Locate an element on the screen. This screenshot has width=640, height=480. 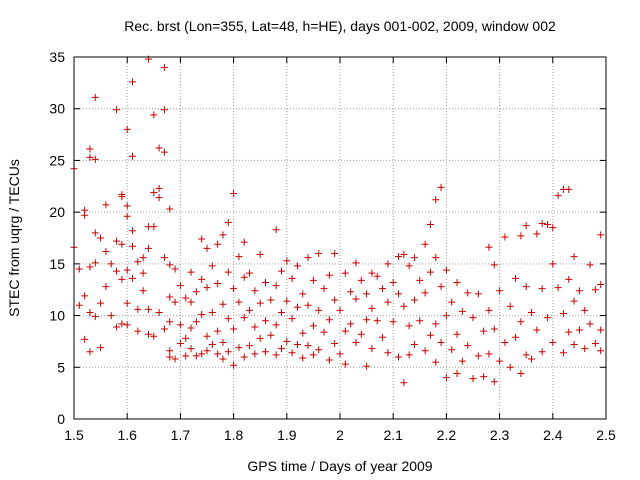
y-tick-label: 5 is located at coordinates (61, 367).